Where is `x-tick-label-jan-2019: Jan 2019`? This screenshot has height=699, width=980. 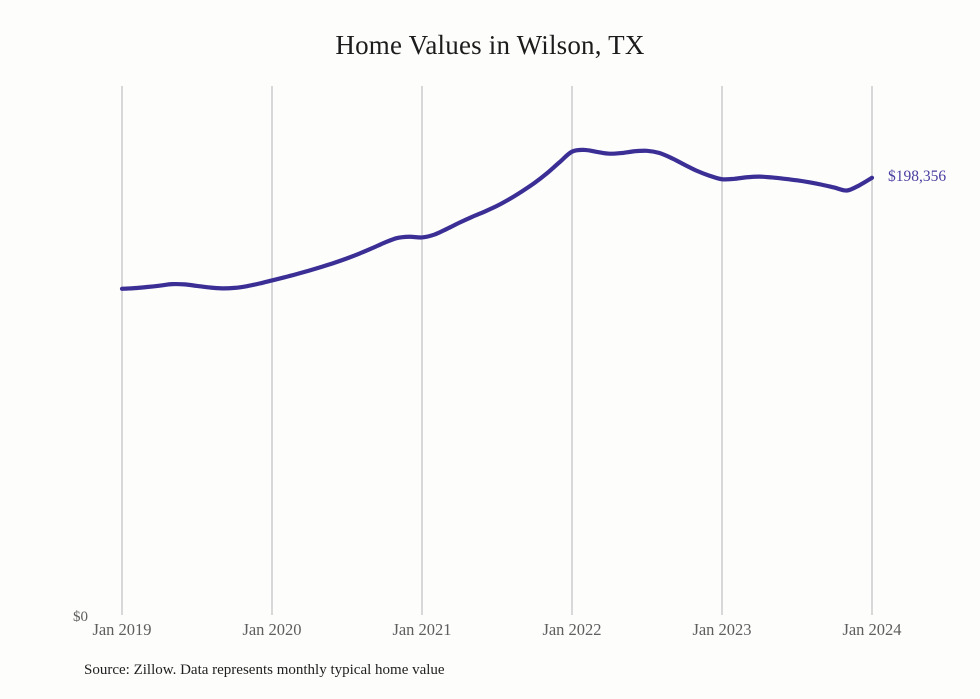
x-tick-label-jan-2019: Jan 2019 is located at coordinates (122, 629).